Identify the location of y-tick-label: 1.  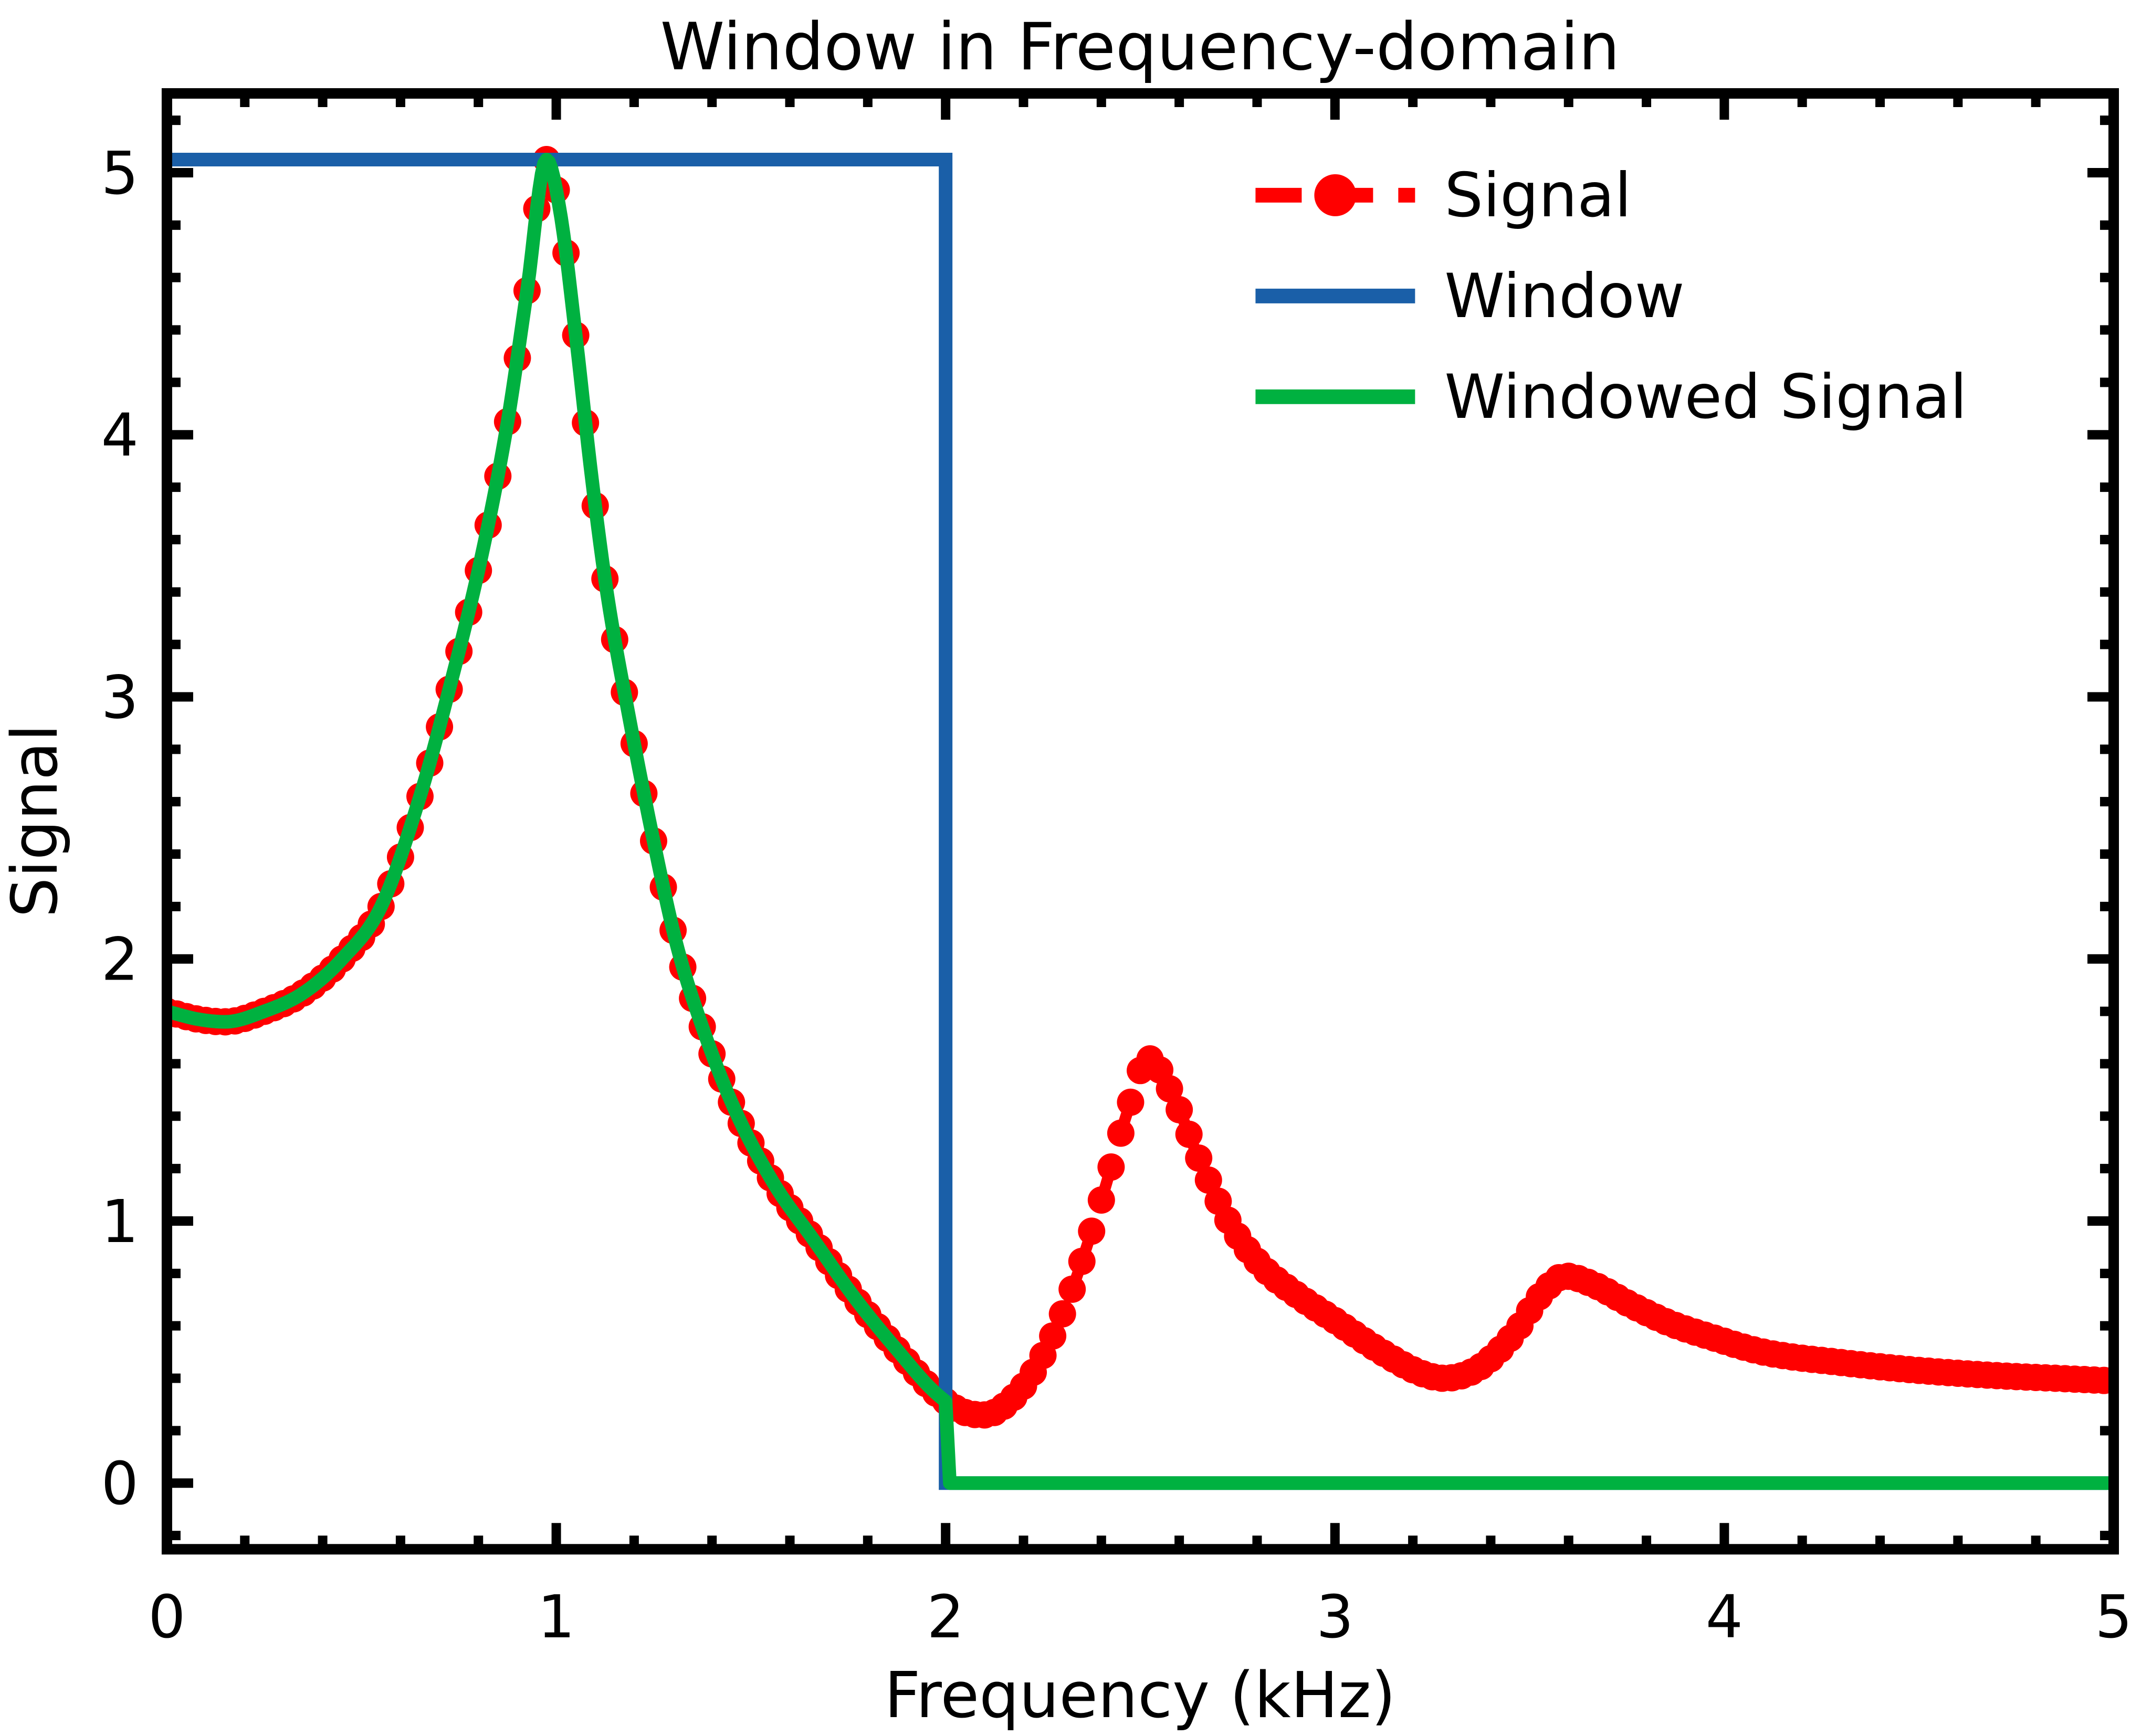
(120, 1222).